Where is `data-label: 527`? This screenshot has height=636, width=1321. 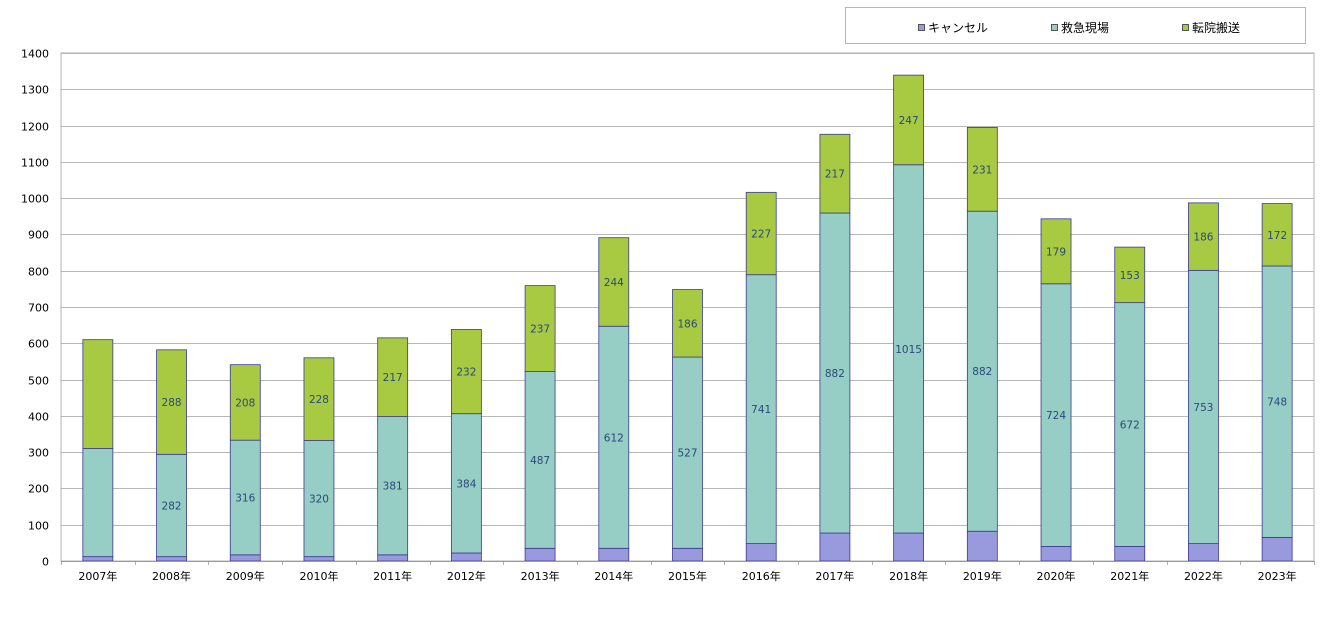
data-label: 527 is located at coordinates (687, 454).